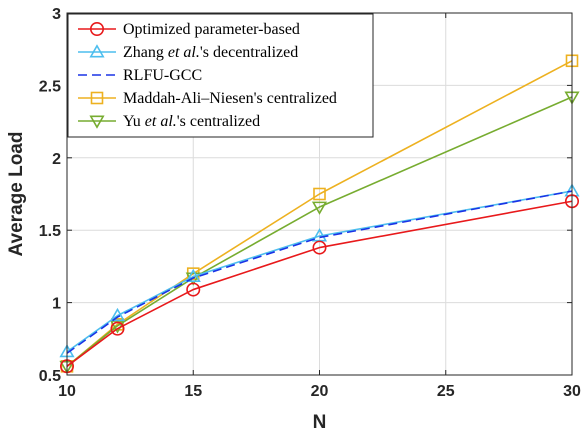 Image resolution: width=584 pixels, height=438 pixels. Describe the element at coordinates (56, 14) in the screenshot. I see `y-tick-label-5: 3` at that location.